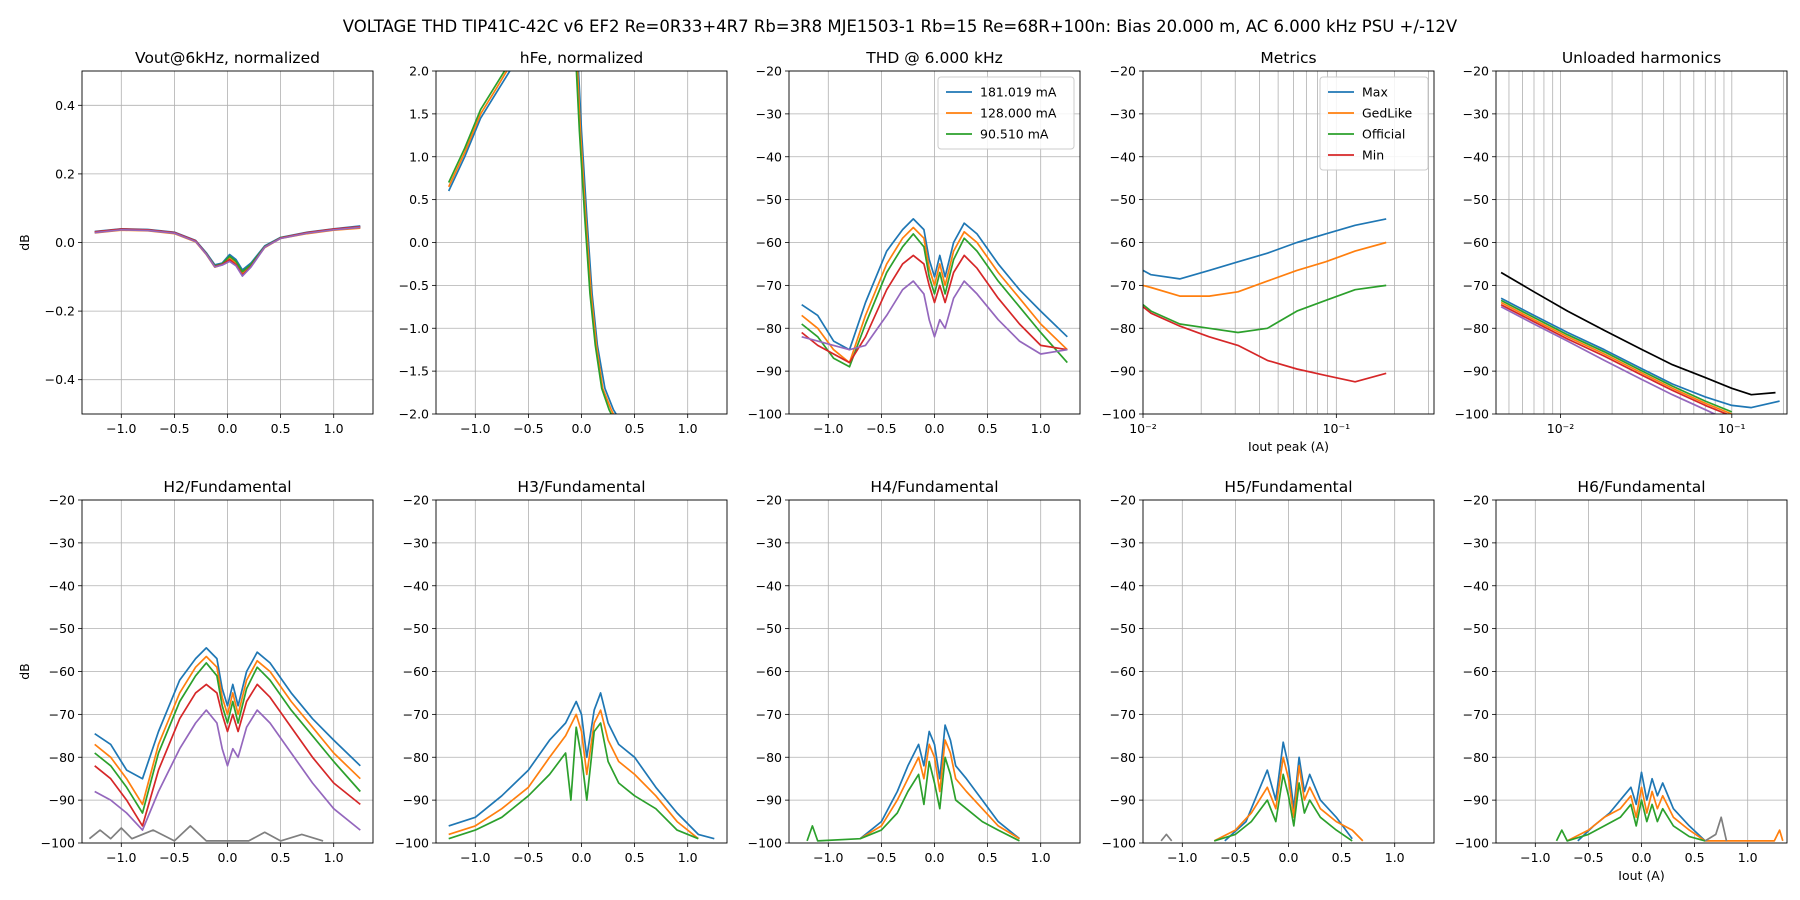 Image resolution: width=1800 pixels, height=900 pixels. Describe the element at coordinates (1383, 134) in the screenshot. I see `legend-label: Official` at that location.